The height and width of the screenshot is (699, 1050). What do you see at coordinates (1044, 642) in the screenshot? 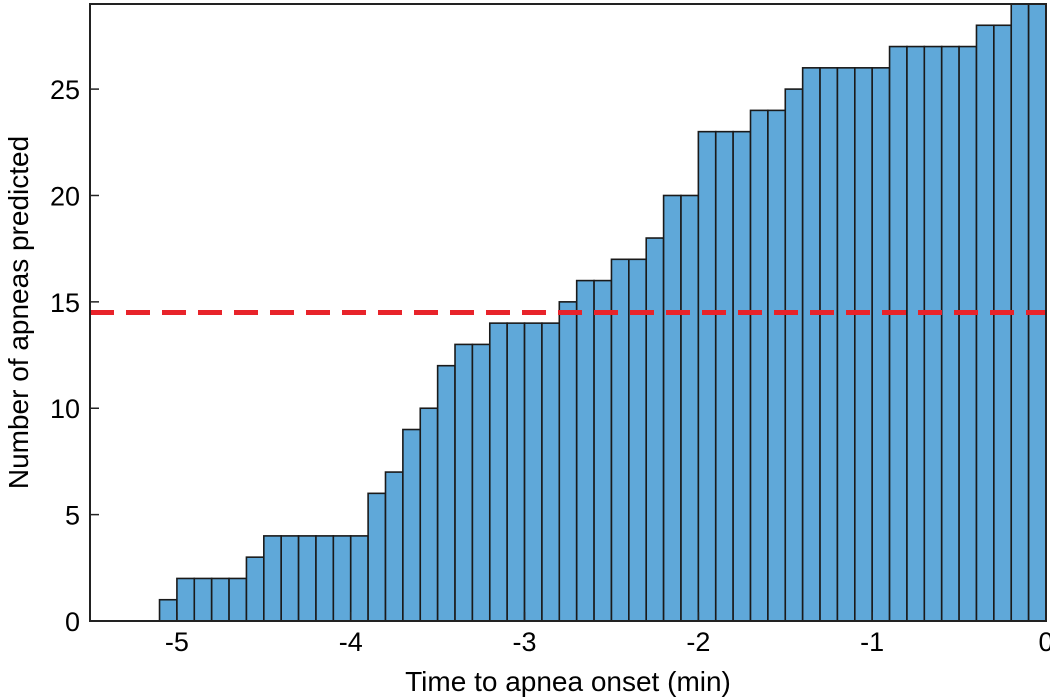
I see `x-tick-label-5: 0` at bounding box center [1044, 642].